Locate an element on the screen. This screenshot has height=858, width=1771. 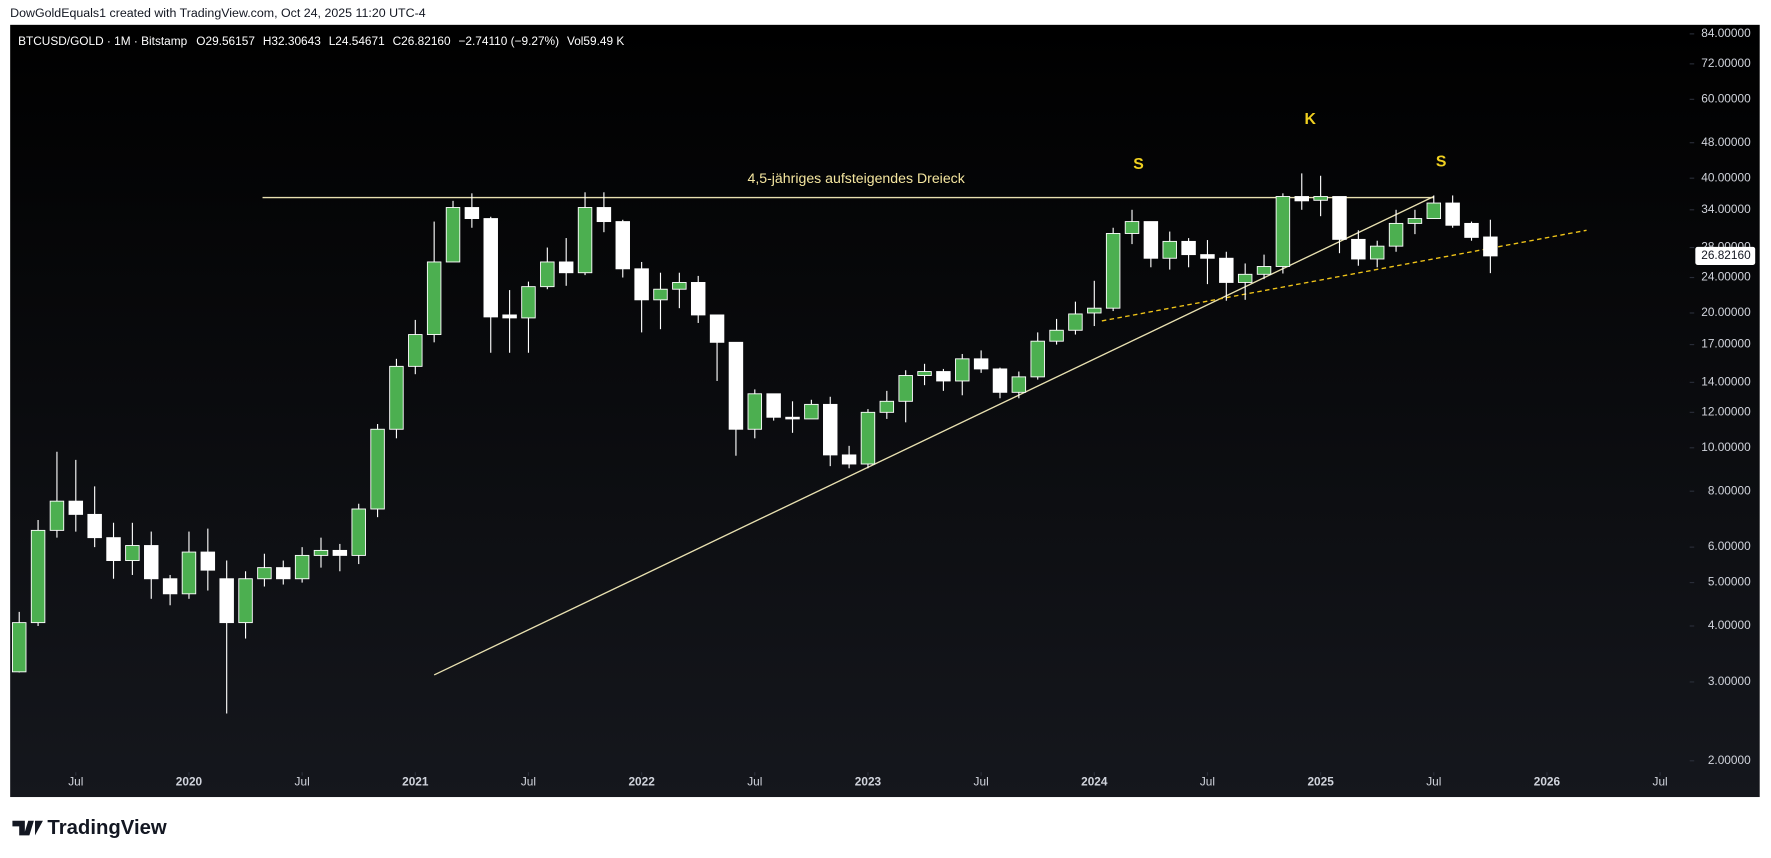
y-tick-label: 20.00000 is located at coordinates (1726, 312).